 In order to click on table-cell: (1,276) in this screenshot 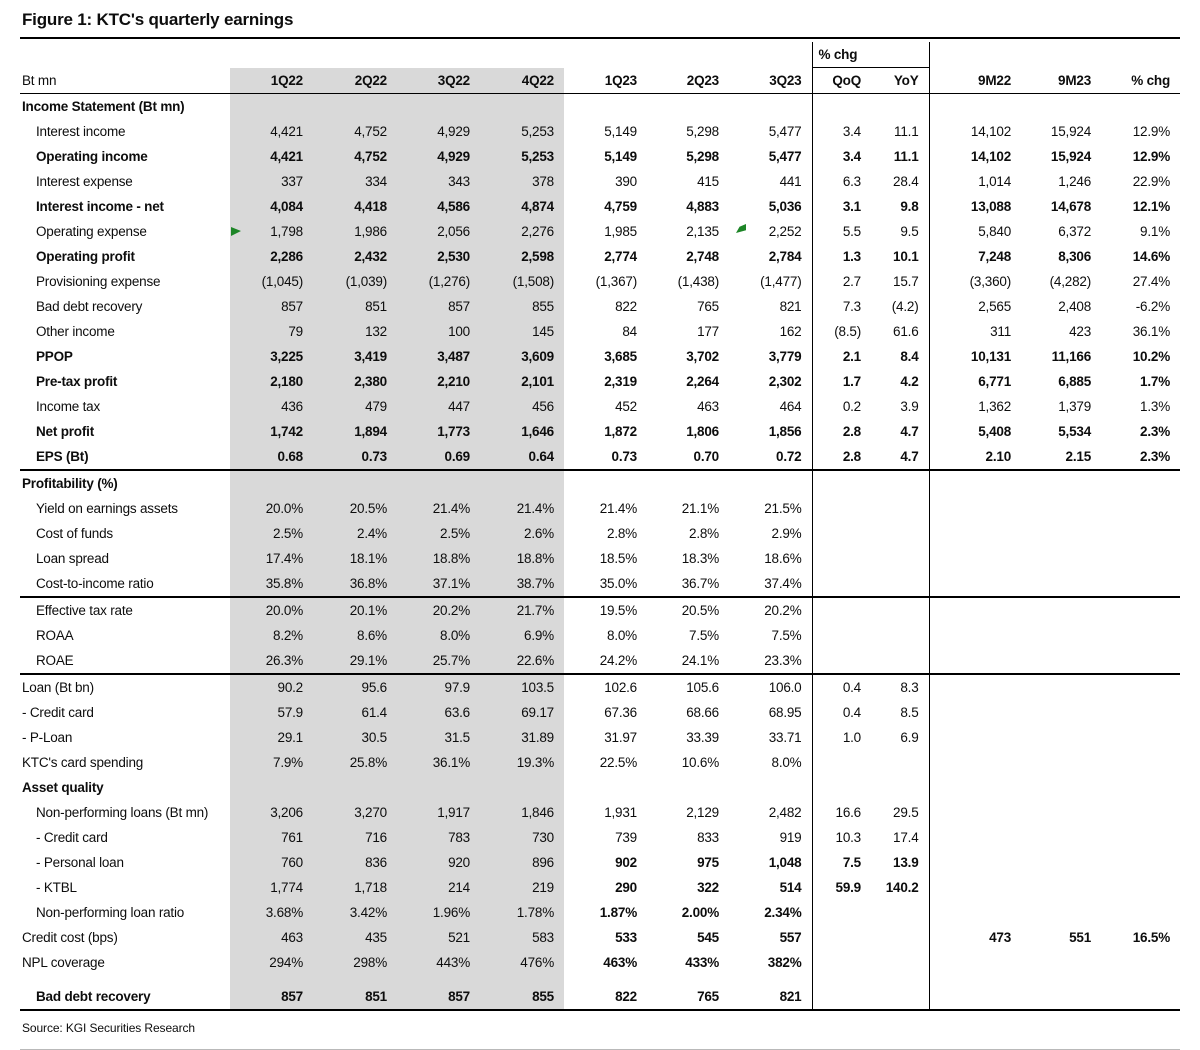, I will do `click(438, 281)`.